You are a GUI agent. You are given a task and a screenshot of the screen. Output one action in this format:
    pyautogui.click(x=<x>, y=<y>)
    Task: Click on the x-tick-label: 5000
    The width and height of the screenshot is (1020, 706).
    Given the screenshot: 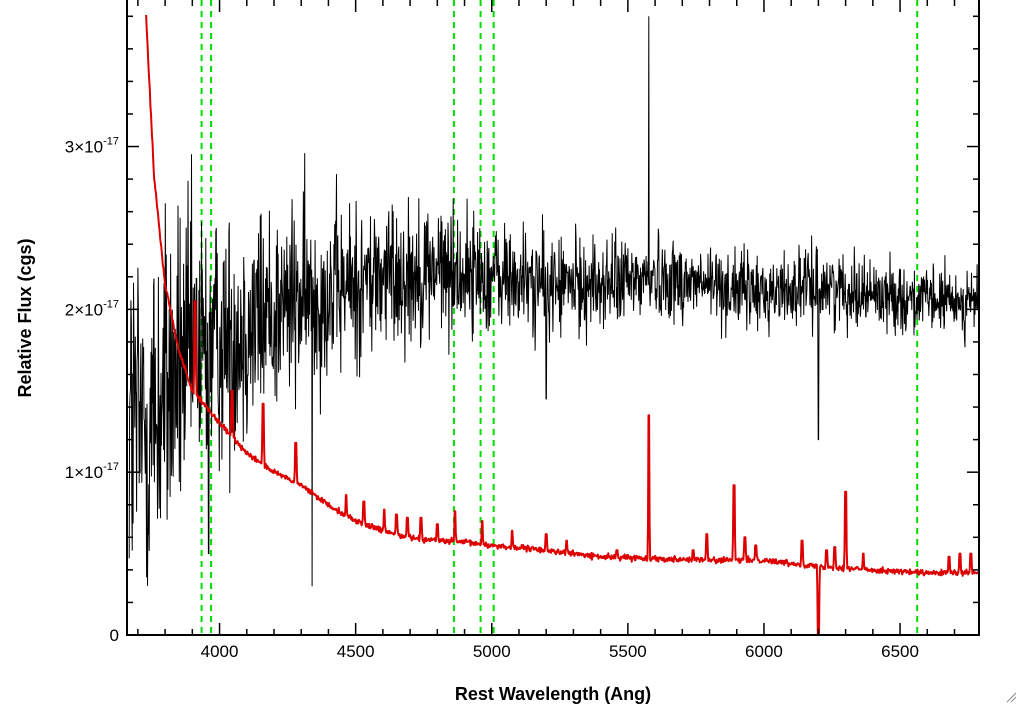 What is the action you would take?
    pyautogui.click(x=492, y=651)
    